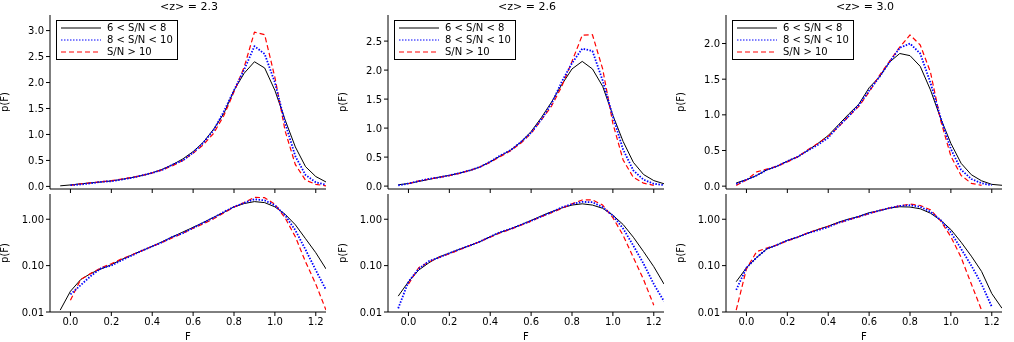 The width and height of the screenshot is (1014, 342). I want to click on line-series, so click(531, 110).